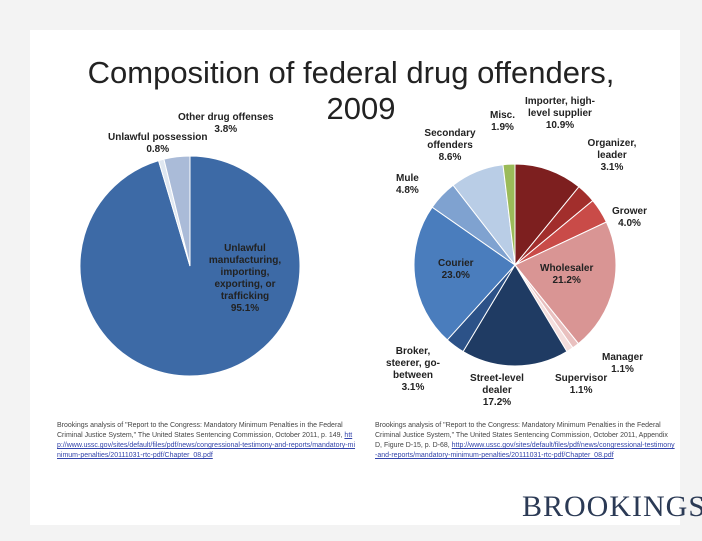 Image resolution: width=702 pixels, height=541 pixels. What do you see at coordinates (226, 123) in the screenshot?
I see `label-other-drug: Other drug offenses 3.8%` at bounding box center [226, 123].